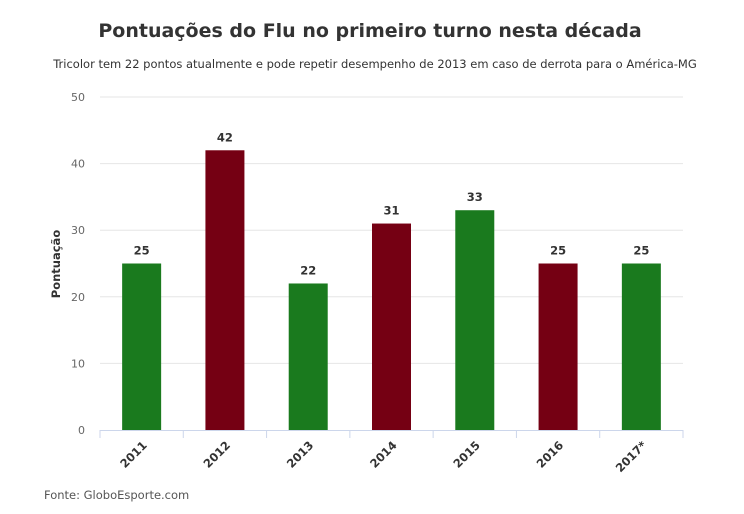  Describe the element at coordinates (56, 264) in the screenshot. I see `y-axis-title: Pontuação` at that location.